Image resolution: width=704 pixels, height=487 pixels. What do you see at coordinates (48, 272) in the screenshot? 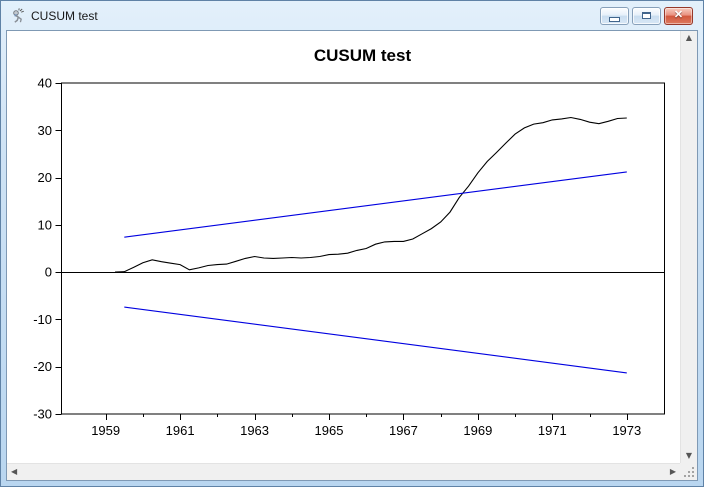
I see `y-tick-label: 0` at bounding box center [48, 272].